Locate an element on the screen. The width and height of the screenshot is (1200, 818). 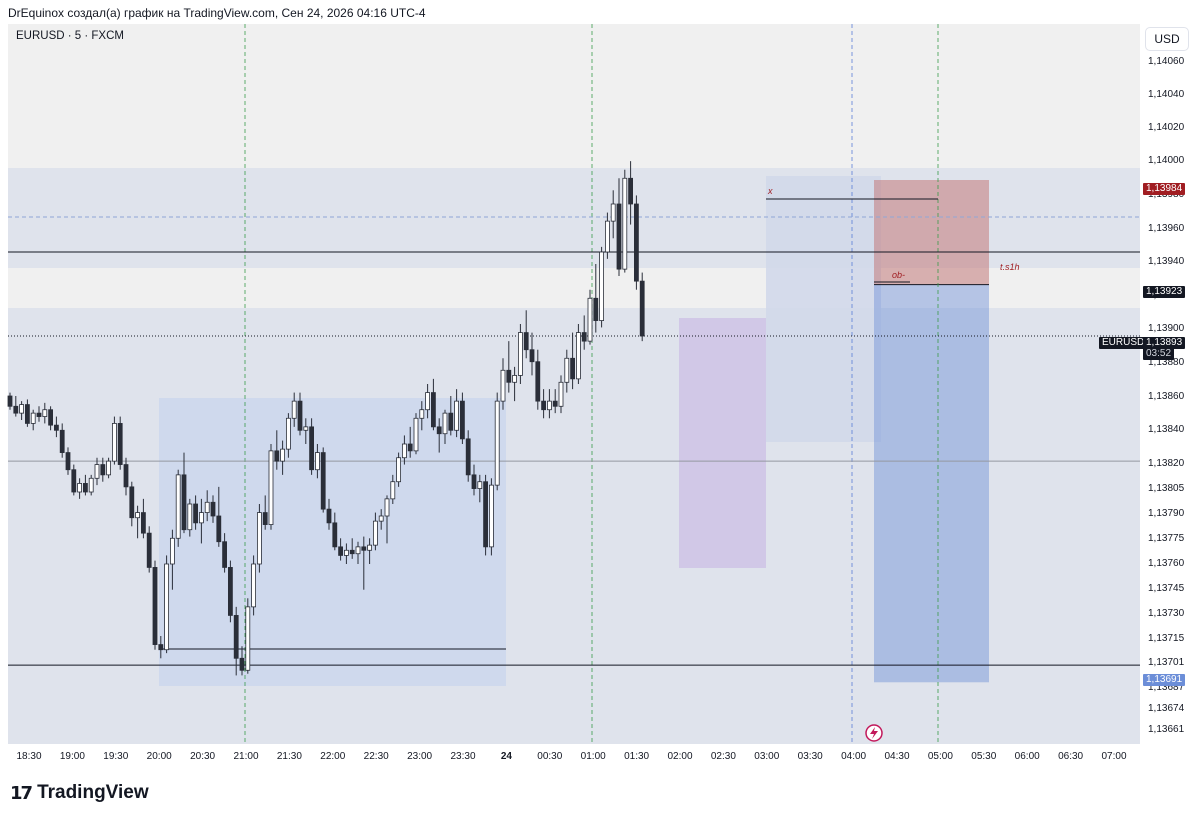
tradingview-logo: 17 TradingView is located at coordinates (79, 793).